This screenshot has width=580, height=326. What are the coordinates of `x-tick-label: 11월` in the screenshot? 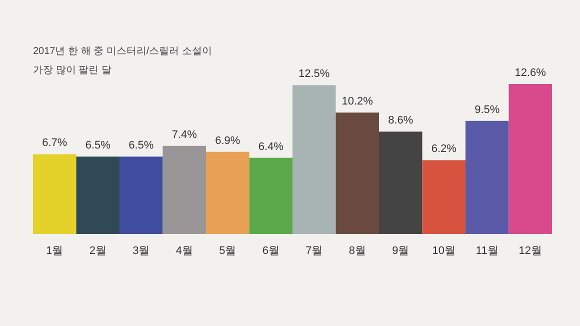 It's located at (487, 251).